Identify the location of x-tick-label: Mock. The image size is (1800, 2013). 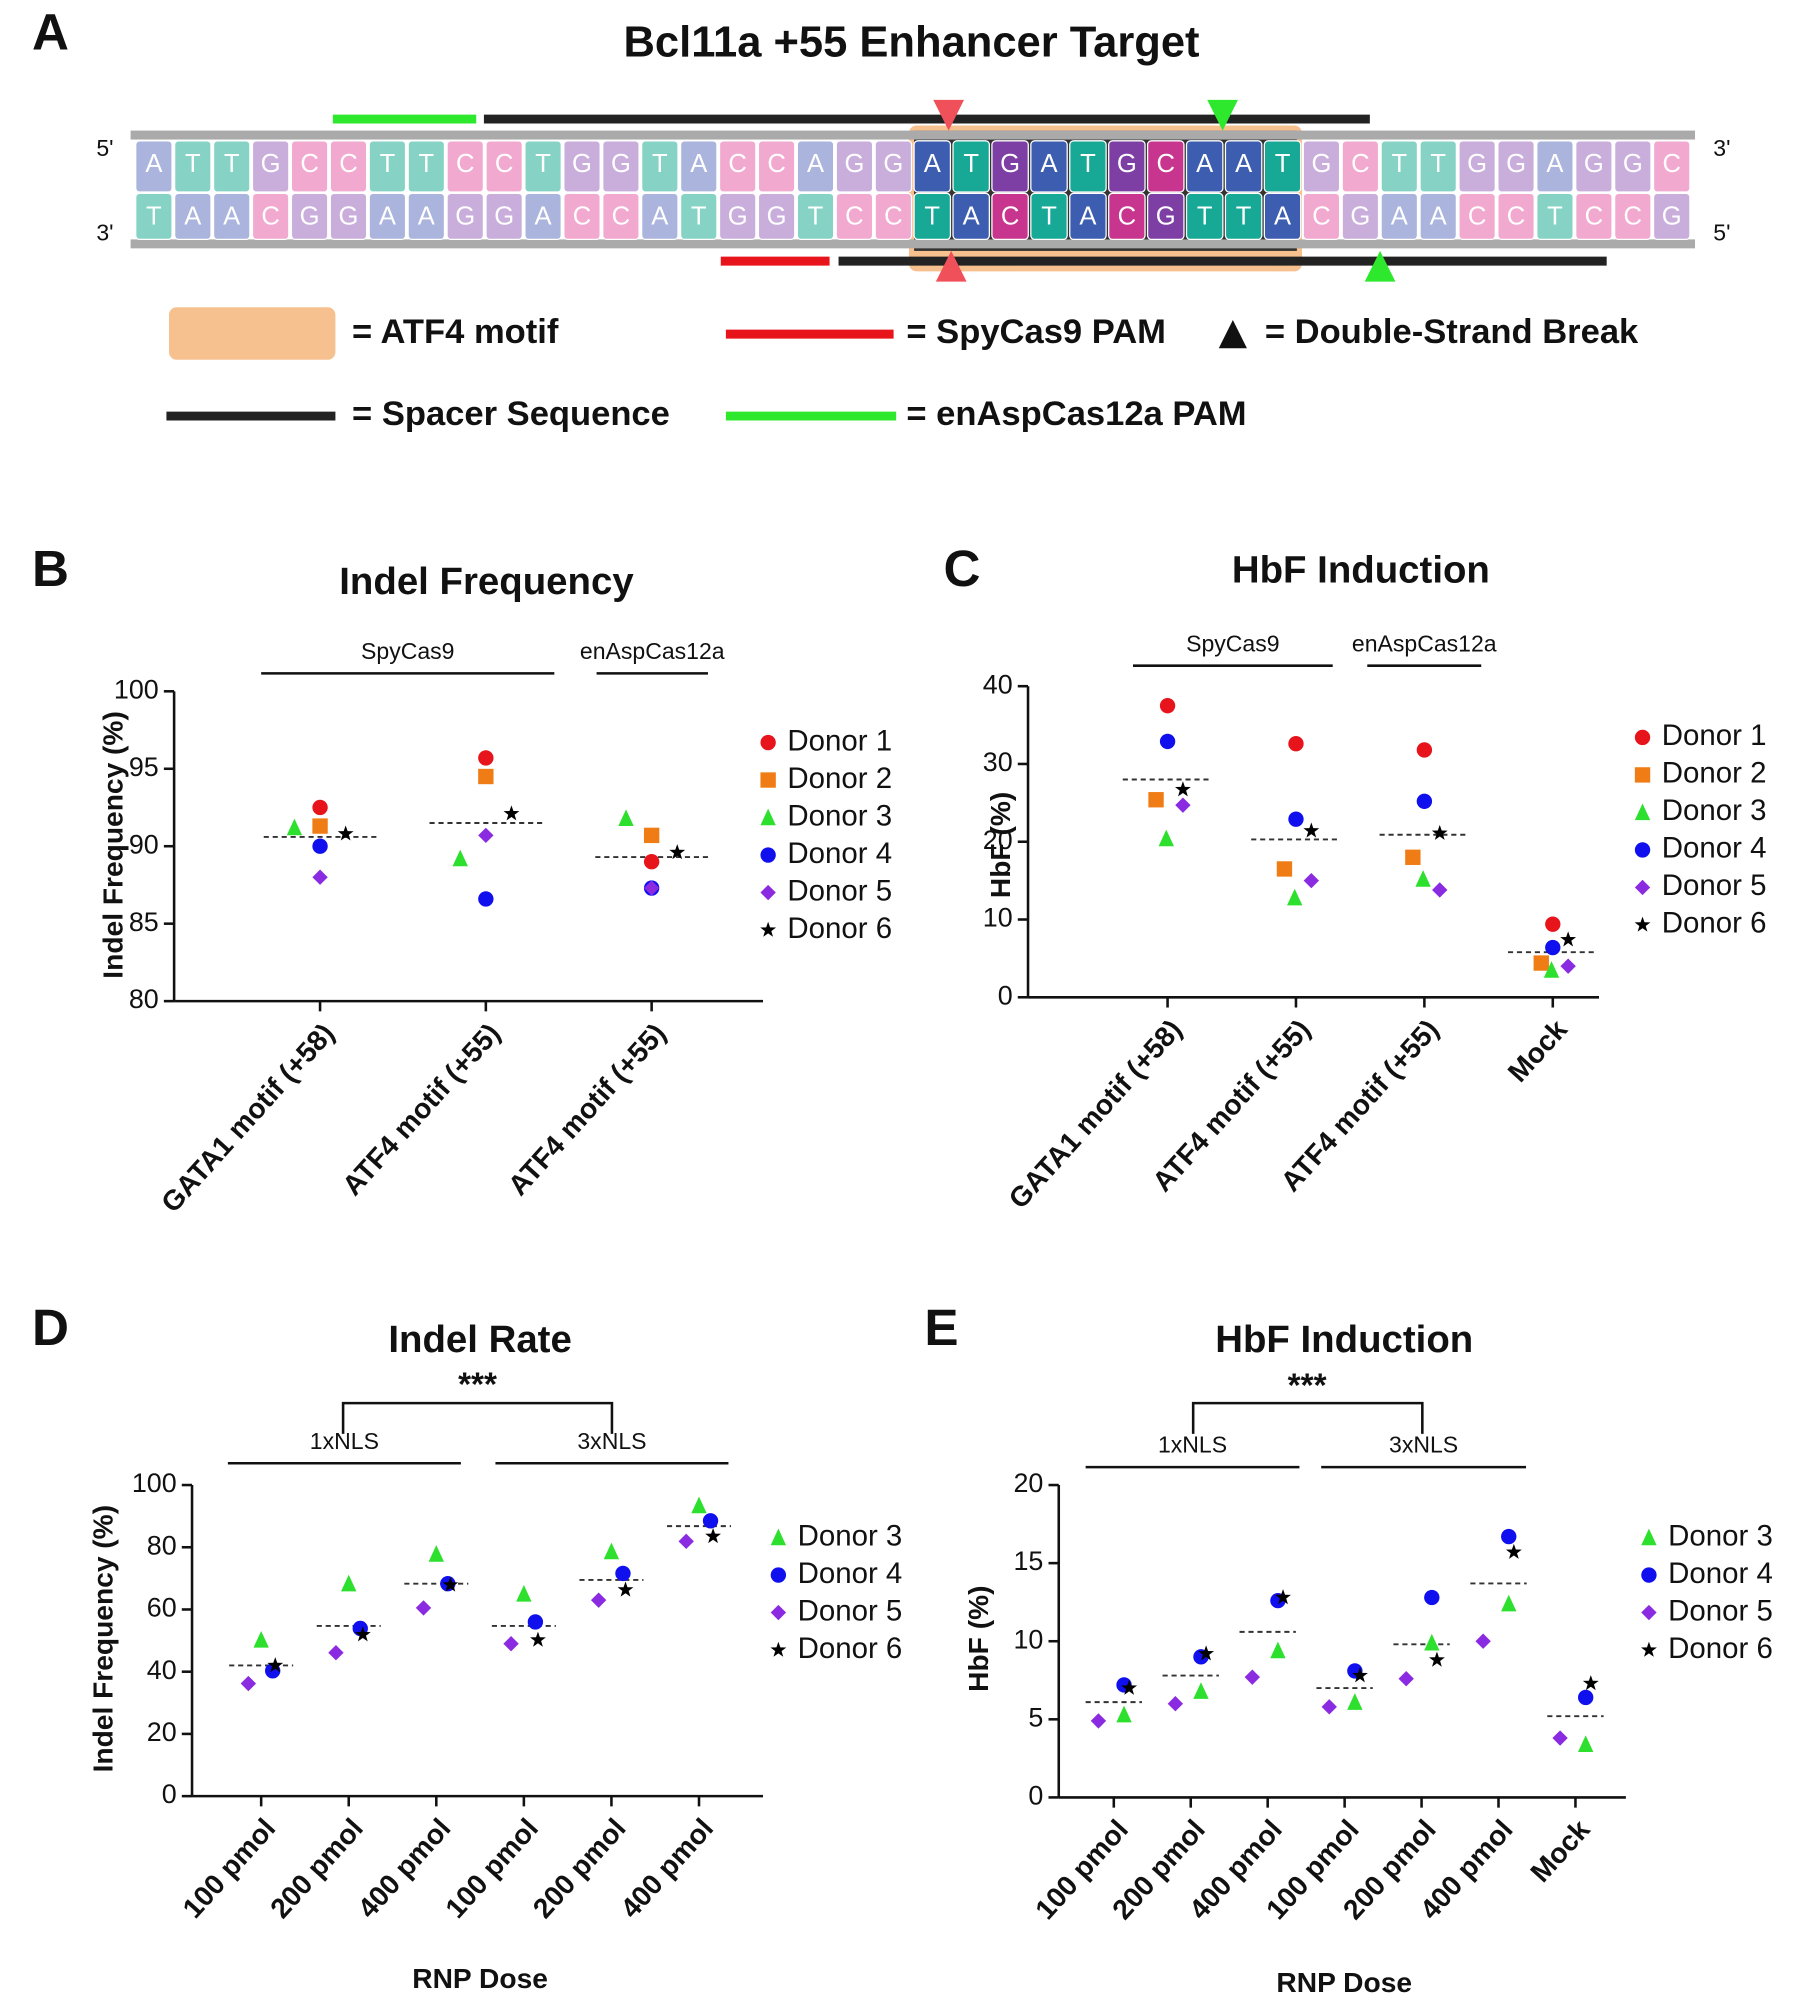
(1537, 1050).